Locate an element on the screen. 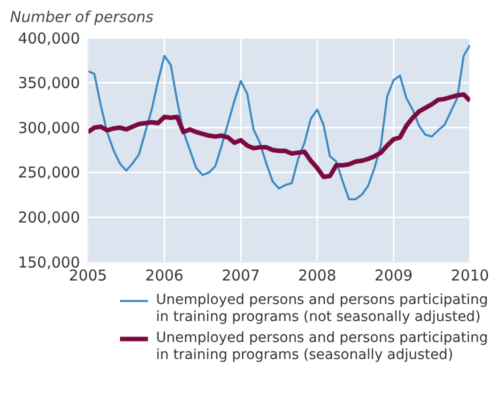 Image resolution: width=504 pixels, height=403 pixels. y-tick-label: 400,000 is located at coordinates (49, 38).